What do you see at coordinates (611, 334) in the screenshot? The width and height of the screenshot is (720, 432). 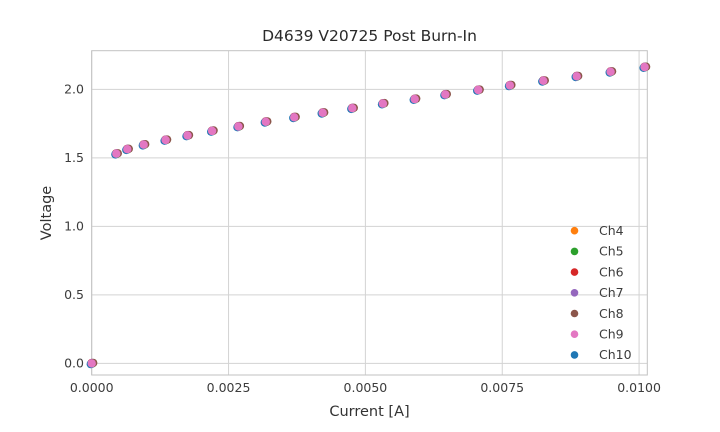 I see `legend-label: Ch9` at bounding box center [611, 334].